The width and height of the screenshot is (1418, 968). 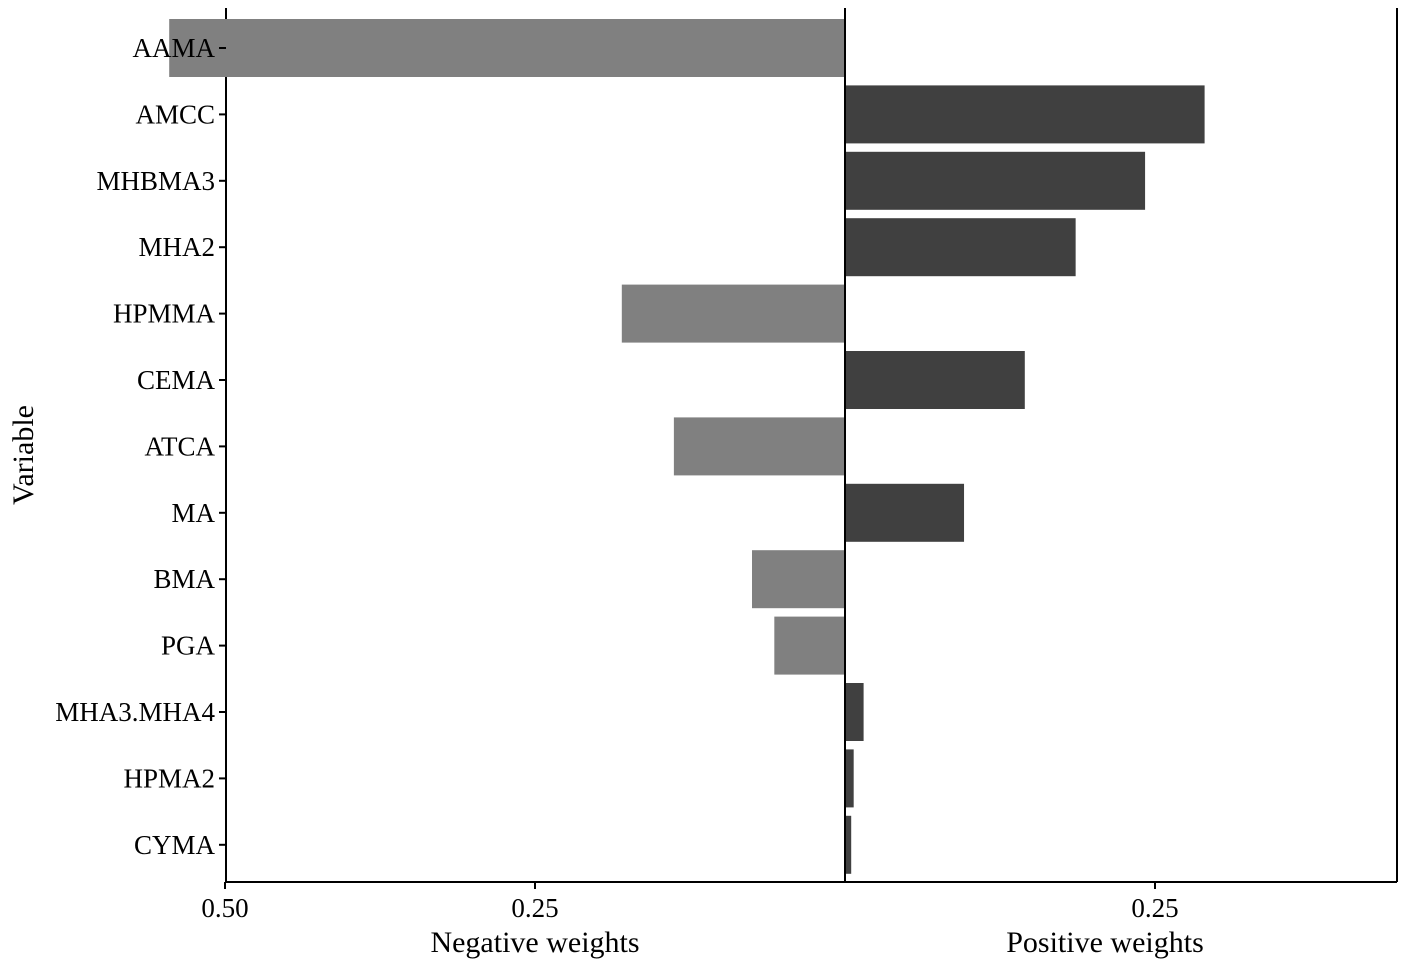 I want to click on bar-positive-MHA3.MHA4, so click(x=854, y=712).